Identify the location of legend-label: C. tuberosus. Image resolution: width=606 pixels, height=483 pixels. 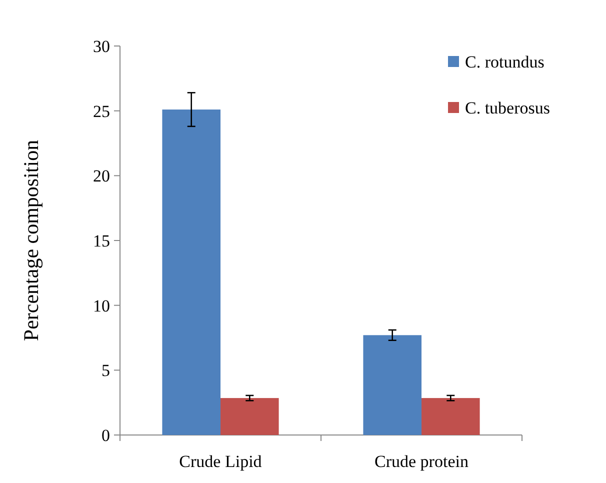
(507, 108).